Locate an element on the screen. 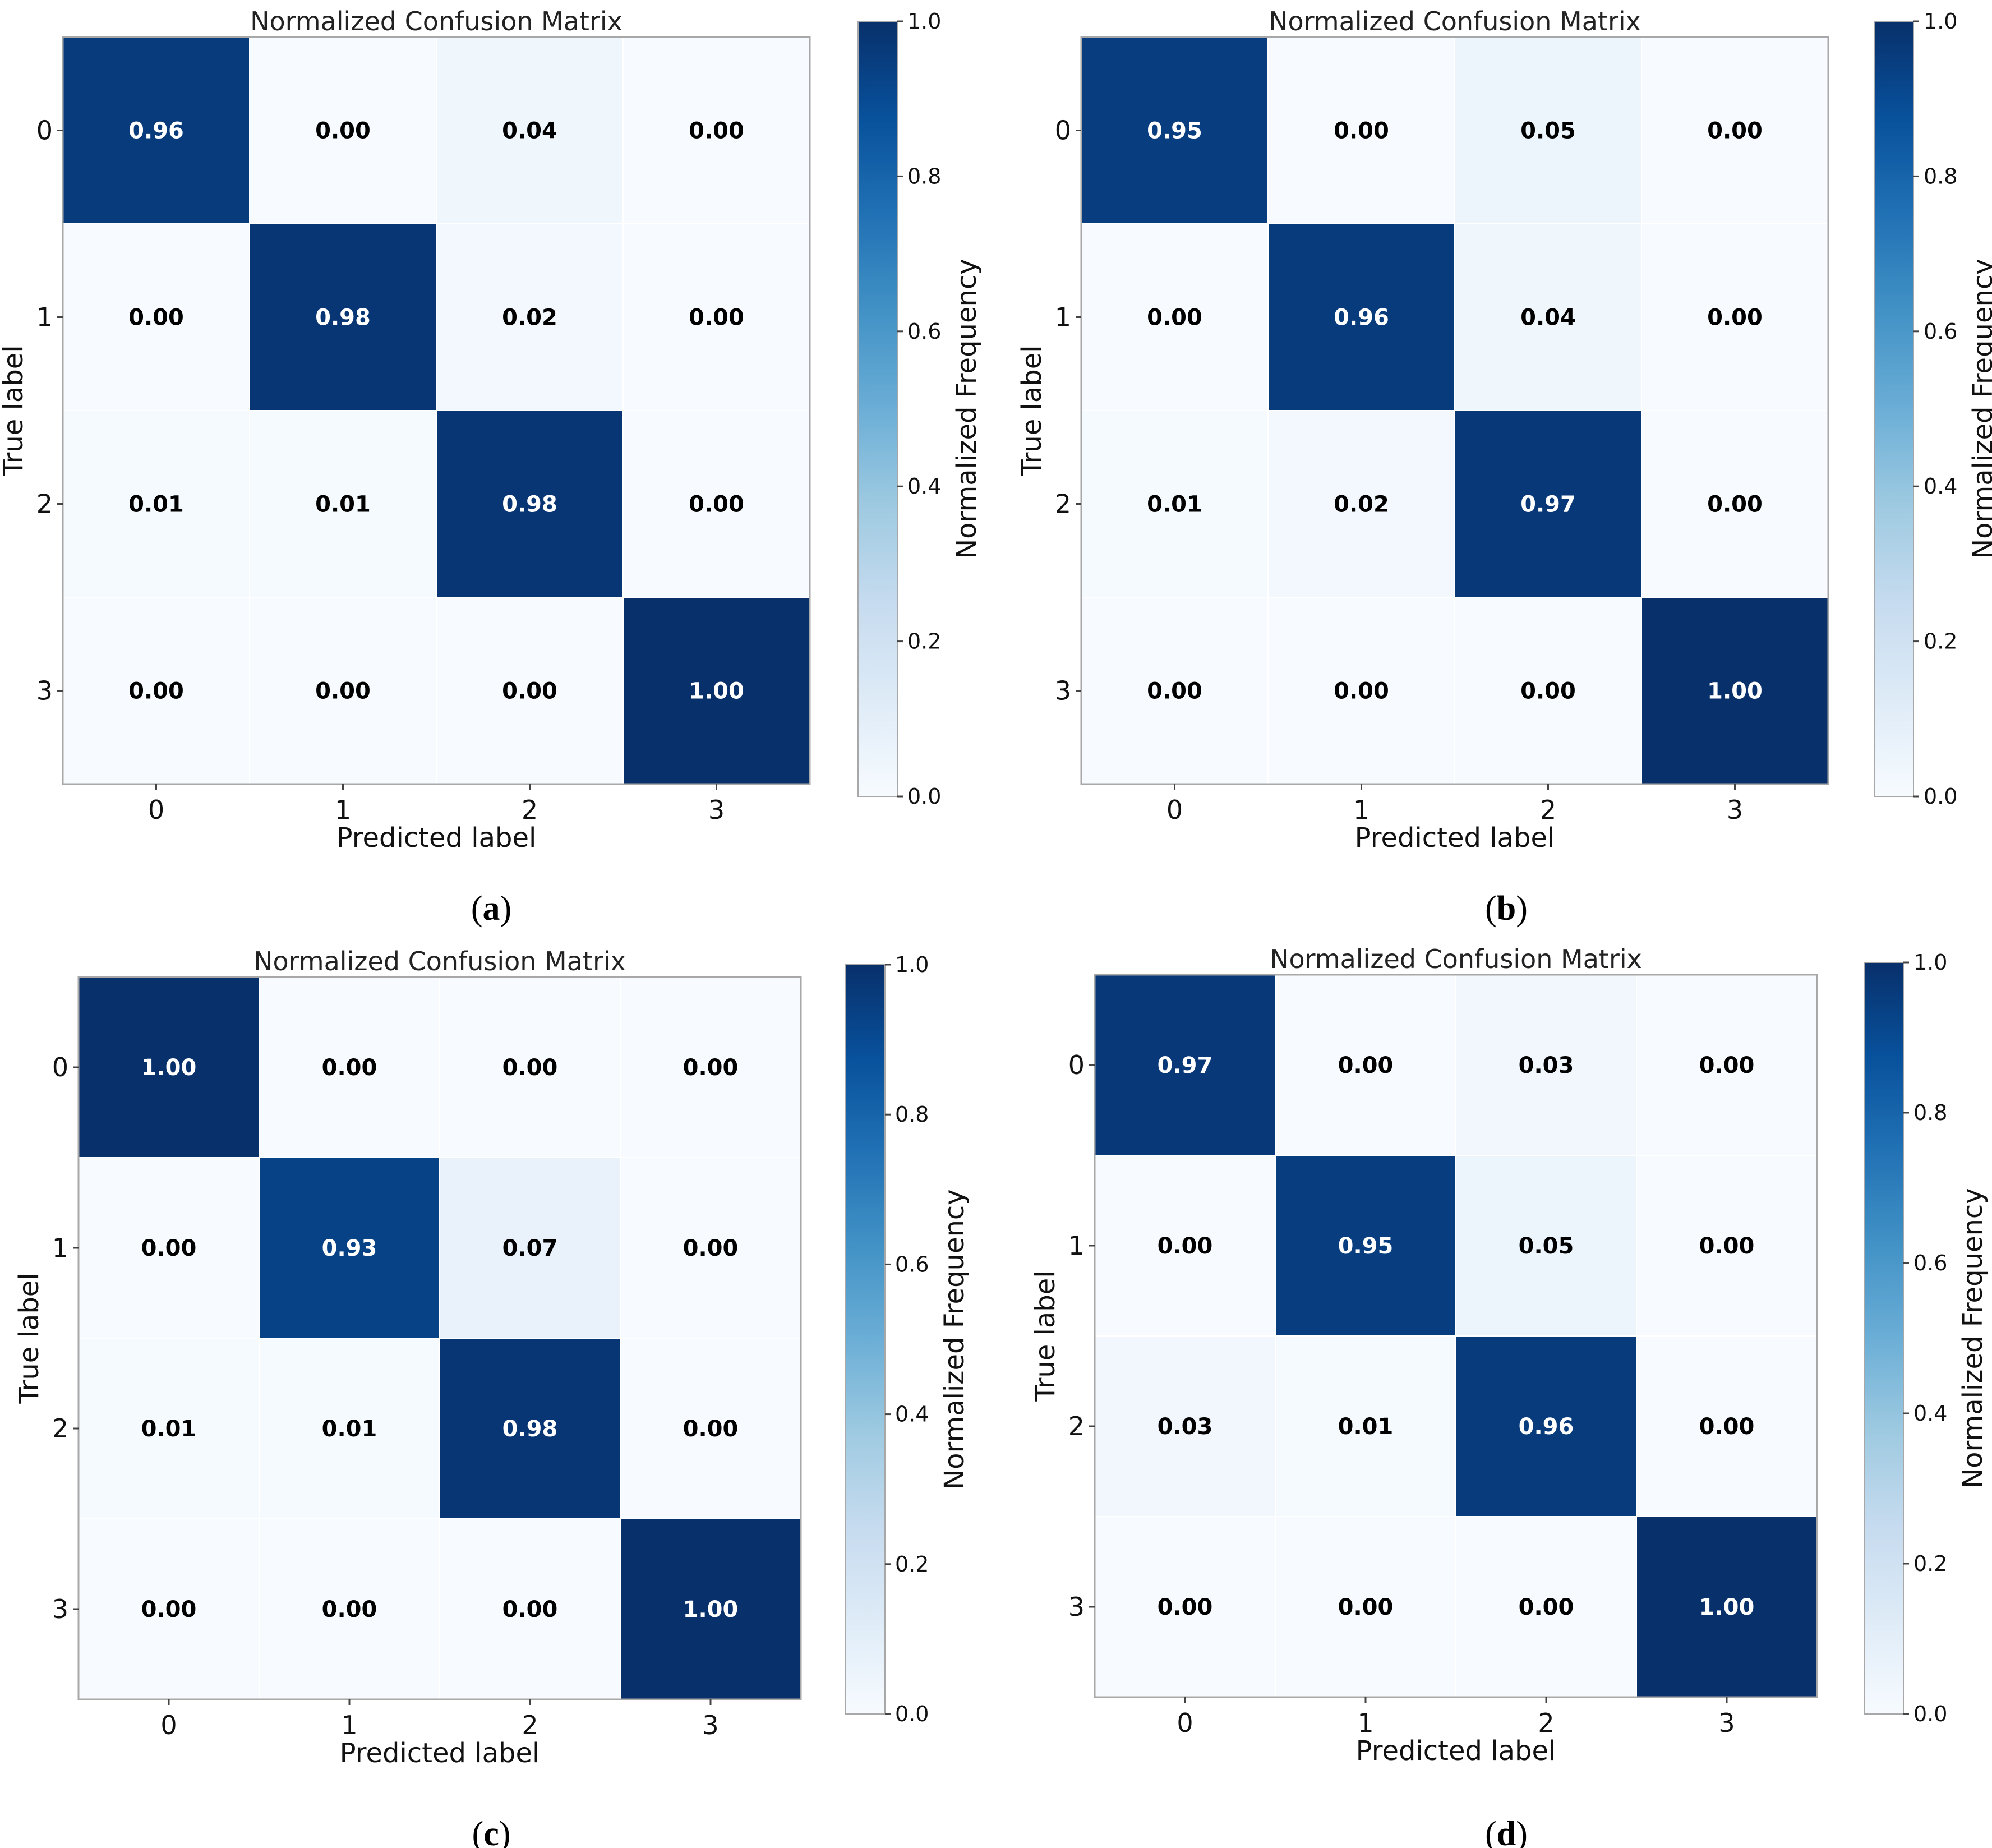  y-axis-label: True label is located at coordinates (1045, 1336).